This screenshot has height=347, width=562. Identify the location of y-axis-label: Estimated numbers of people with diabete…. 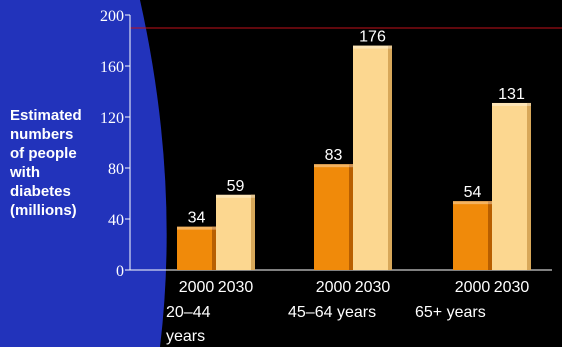
(46, 163).